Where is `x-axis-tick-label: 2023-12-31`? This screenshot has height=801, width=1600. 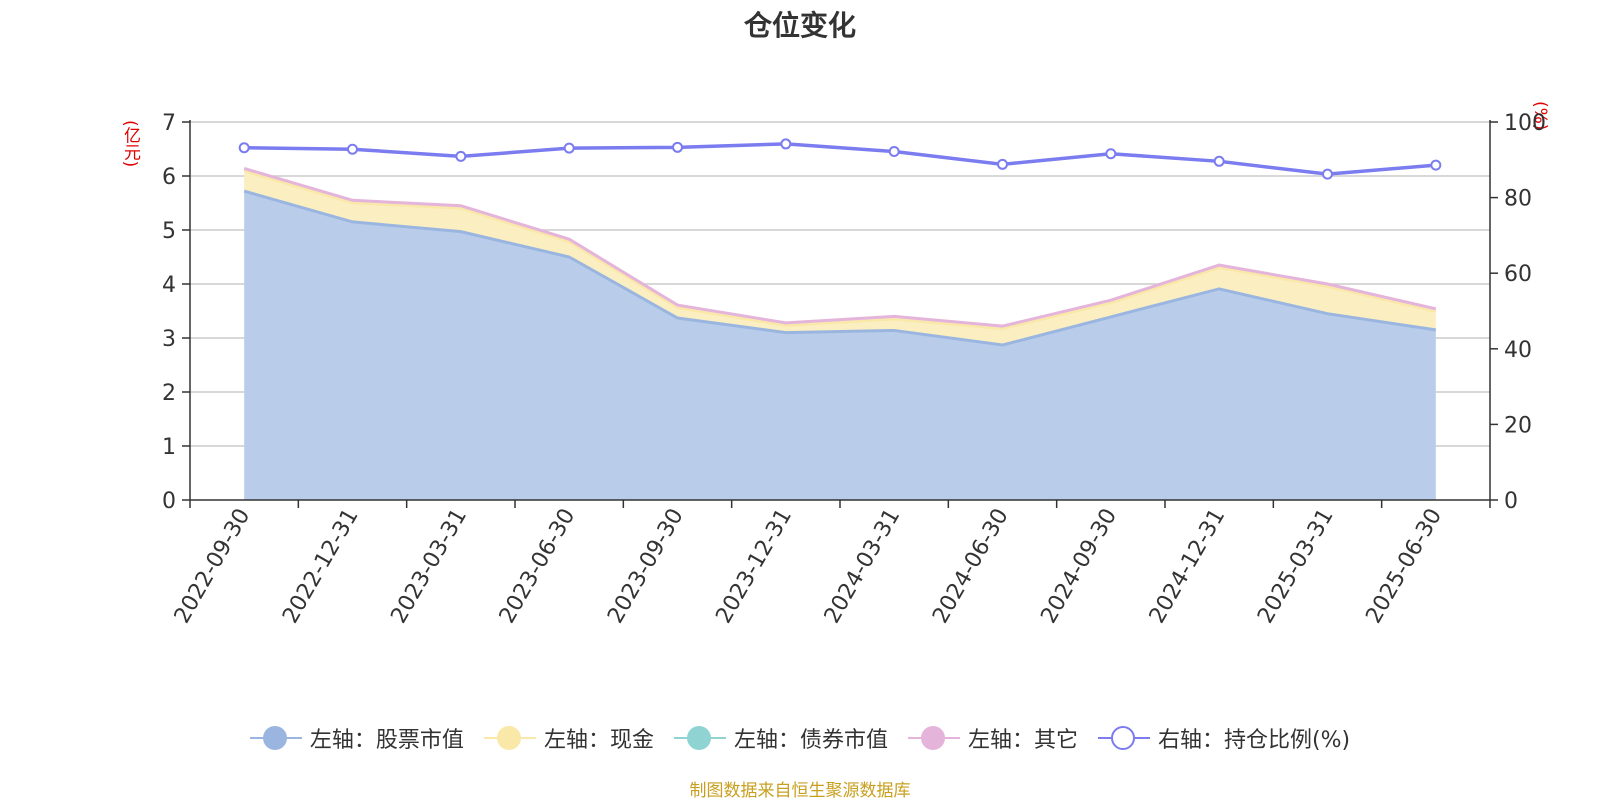
x-axis-tick-label: 2023-12-31 is located at coordinates (754, 566).